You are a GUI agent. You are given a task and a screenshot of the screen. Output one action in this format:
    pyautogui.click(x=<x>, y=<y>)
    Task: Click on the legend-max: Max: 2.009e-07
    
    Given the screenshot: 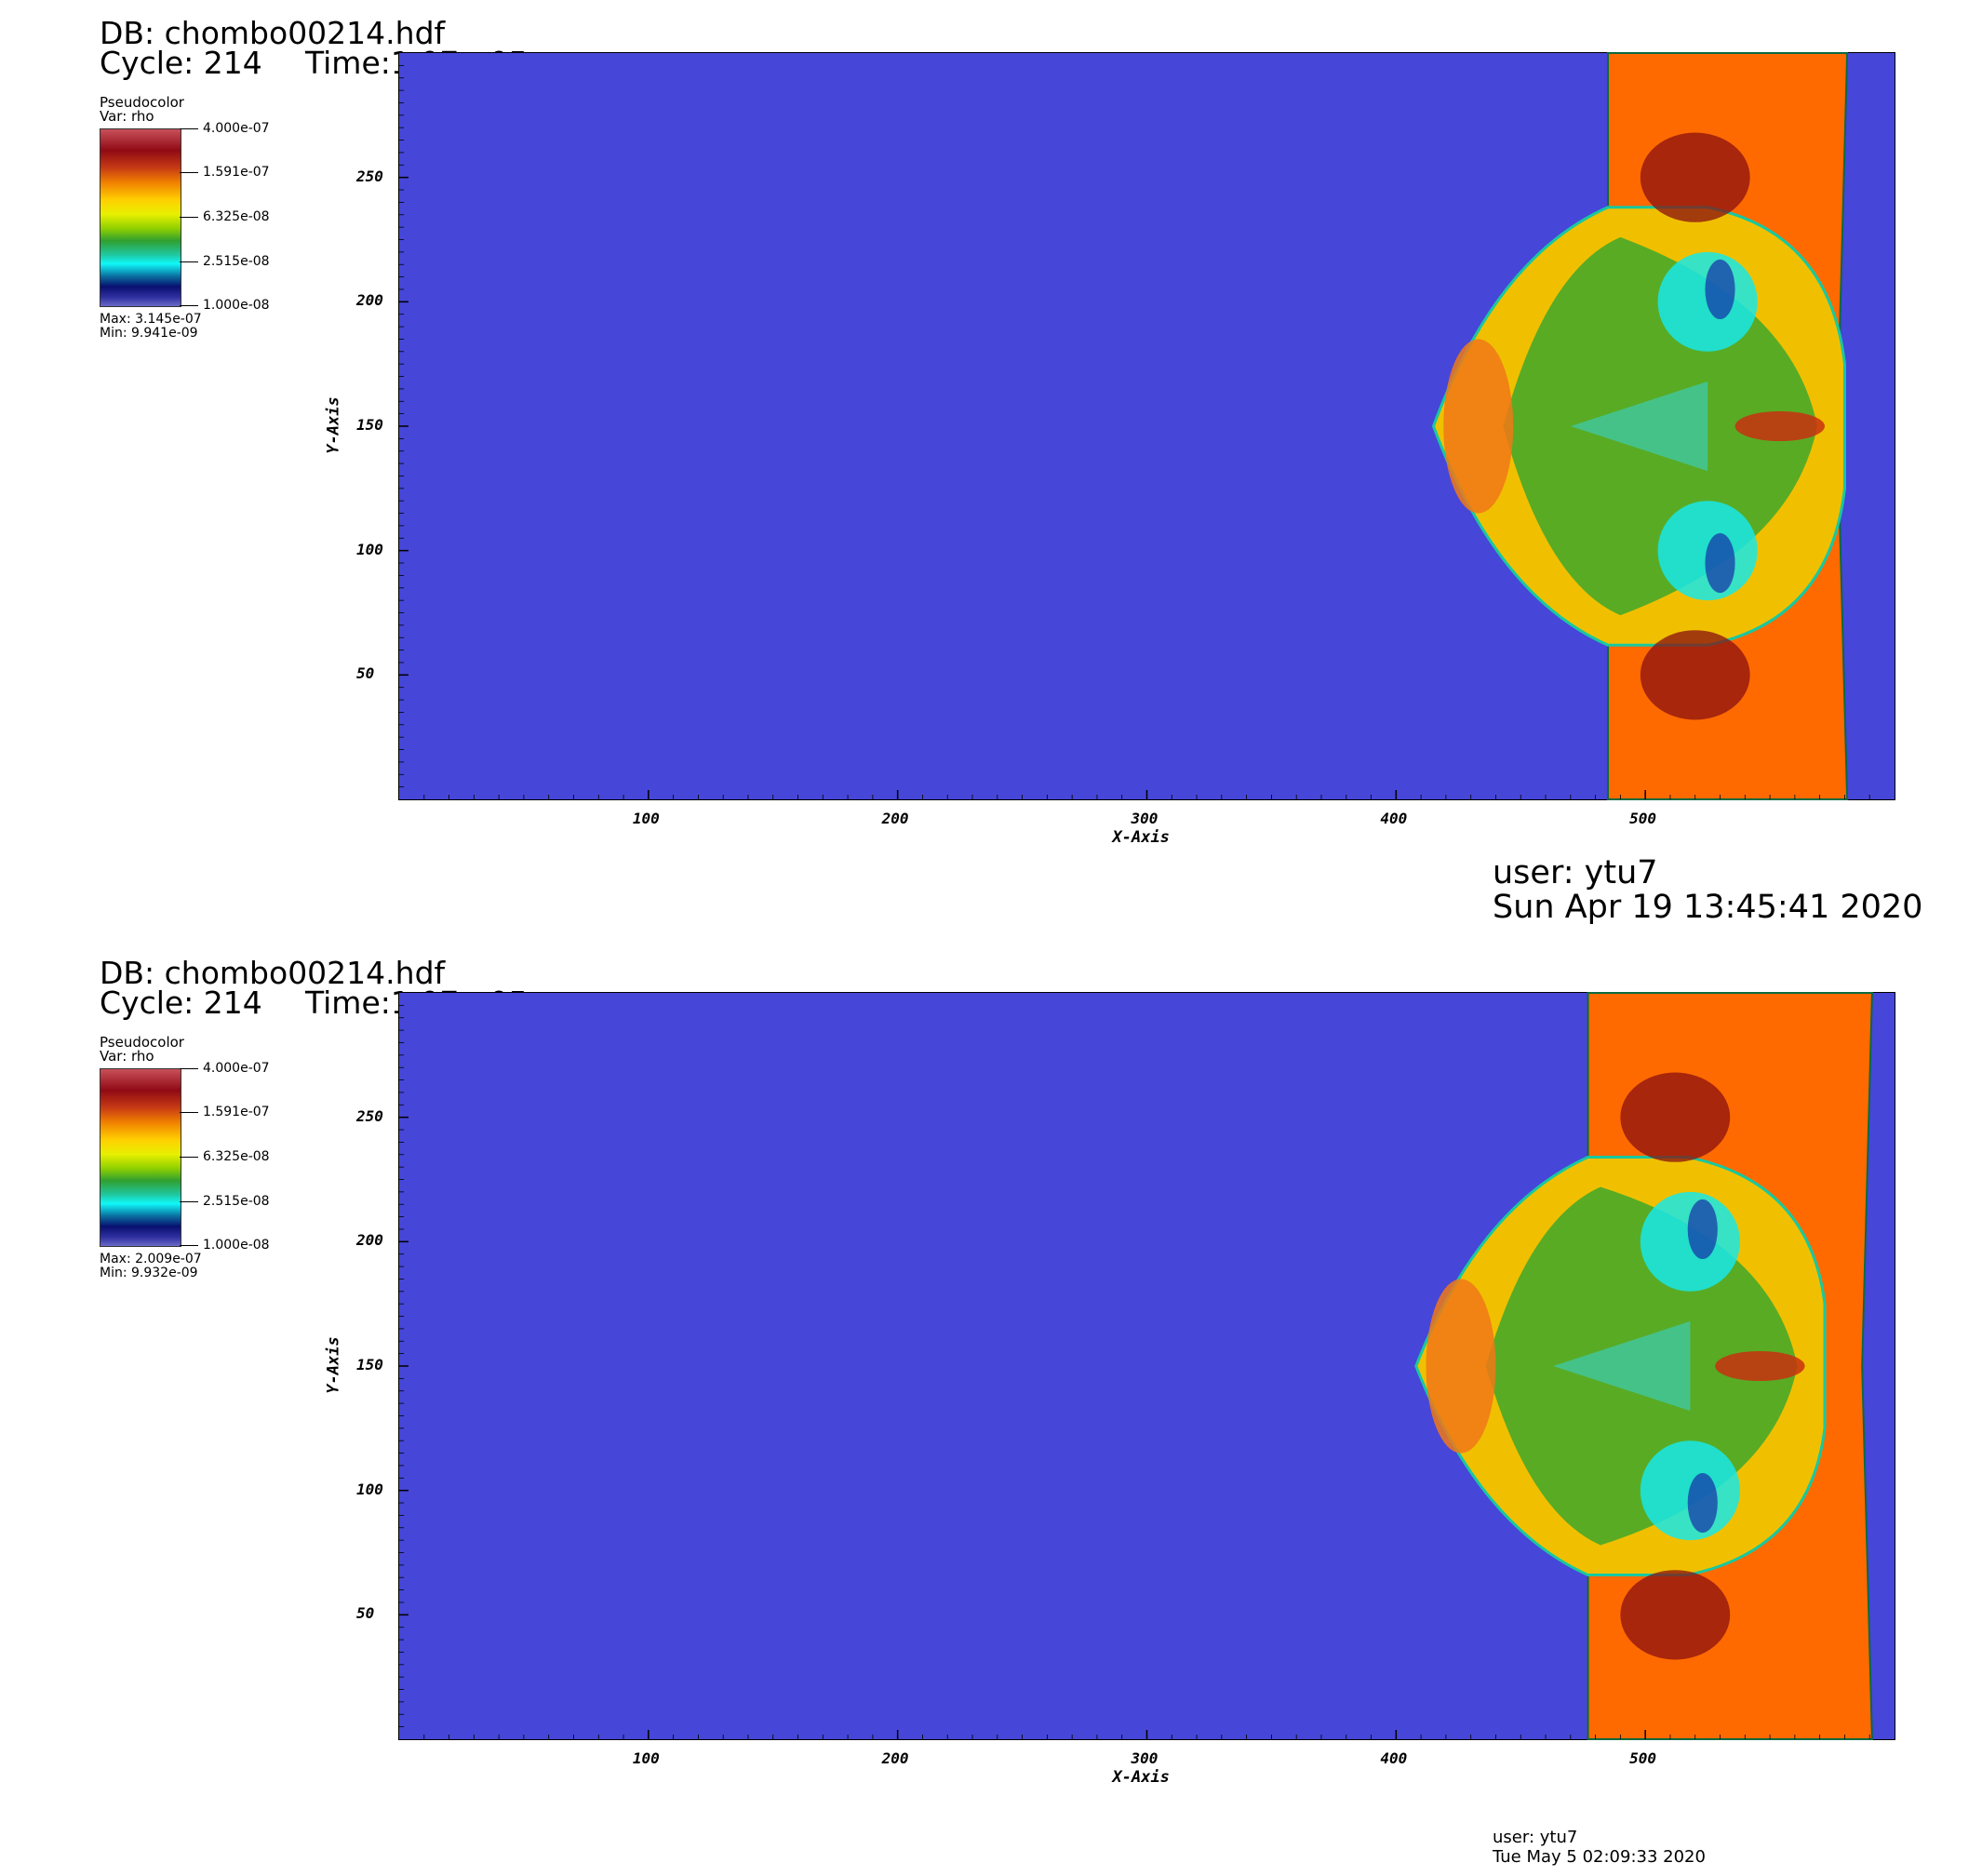 What is the action you would take?
    pyautogui.click(x=151, y=1259)
    